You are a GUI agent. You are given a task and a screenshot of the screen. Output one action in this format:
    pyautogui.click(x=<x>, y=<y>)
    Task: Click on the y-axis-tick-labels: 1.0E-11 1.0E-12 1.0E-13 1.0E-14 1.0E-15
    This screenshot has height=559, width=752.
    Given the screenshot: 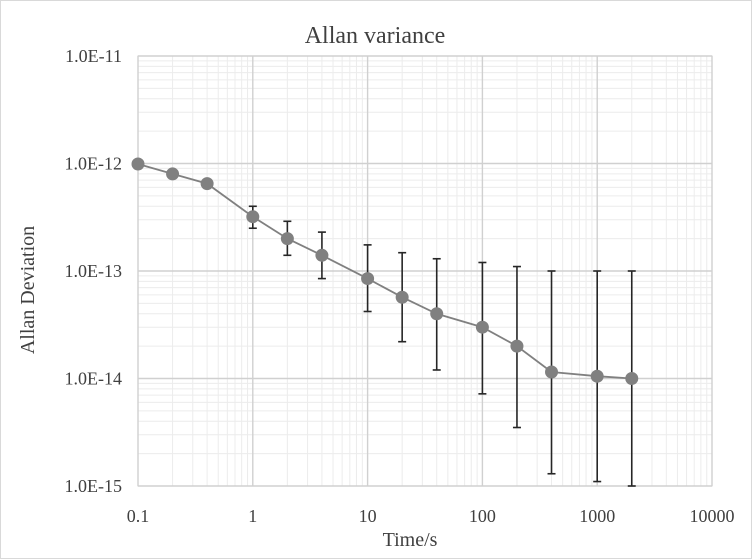 What is the action you would take?
    pyautogui.click(x=94, y=271)
    